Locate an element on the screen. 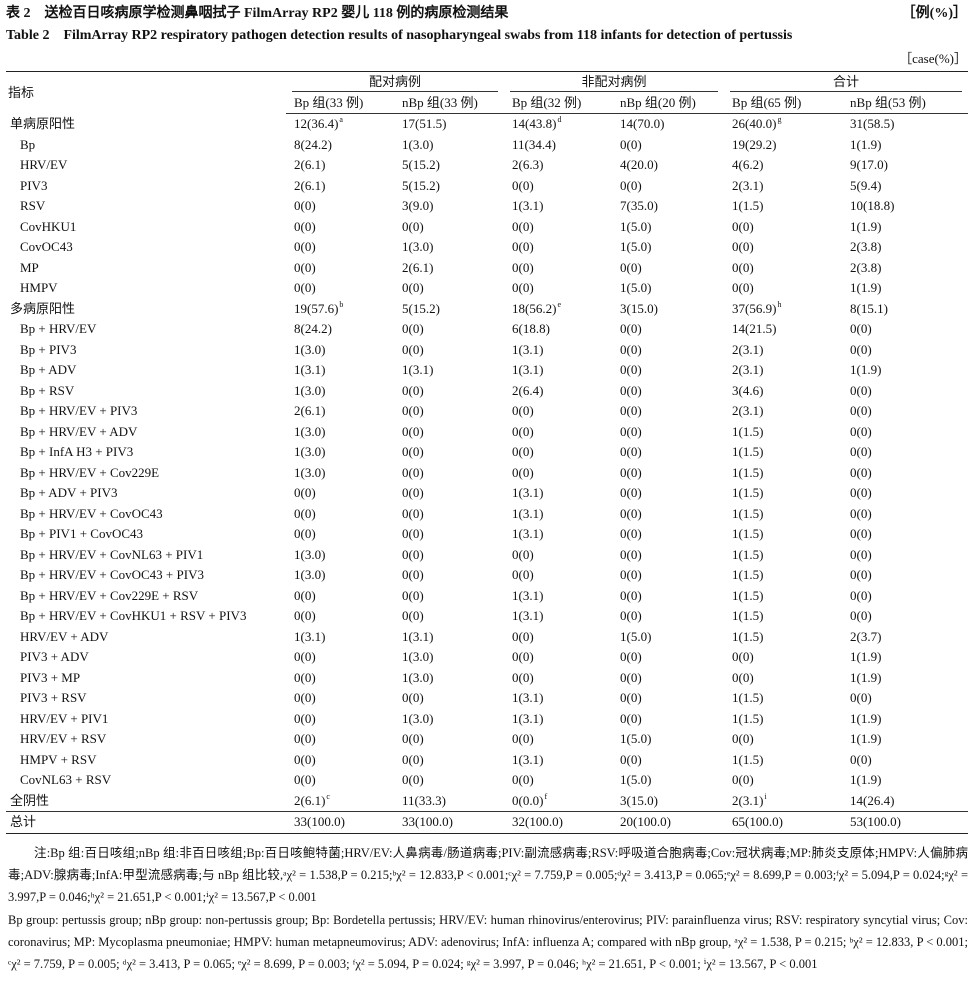  row-label: PIV3 + ADV is located at coordinates (54, 656).